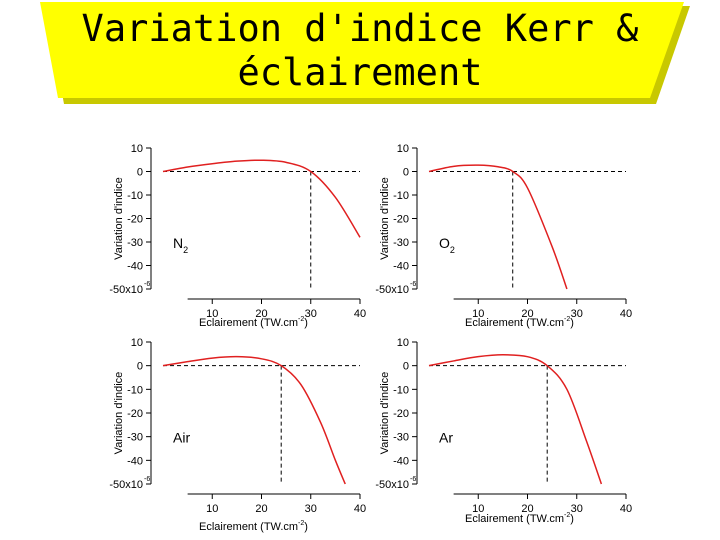  What do you see at coordinates (360, 28) in the screenshot?
I see `page-title-line-1: Variation d'indice Kerr &` at bounding box center [360, 28].